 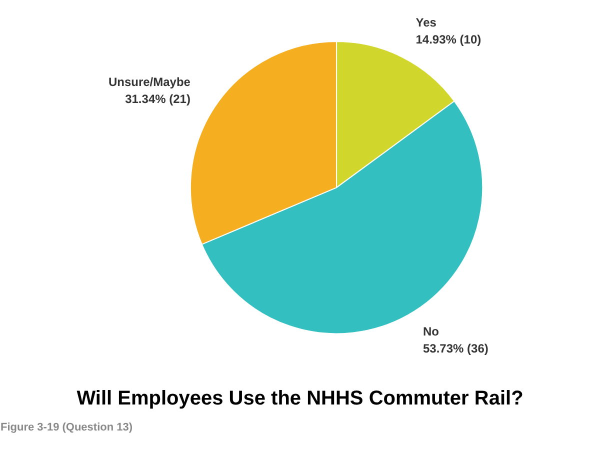 I want to click on data-label: 53.73% (36), so click(x=455, y=349).